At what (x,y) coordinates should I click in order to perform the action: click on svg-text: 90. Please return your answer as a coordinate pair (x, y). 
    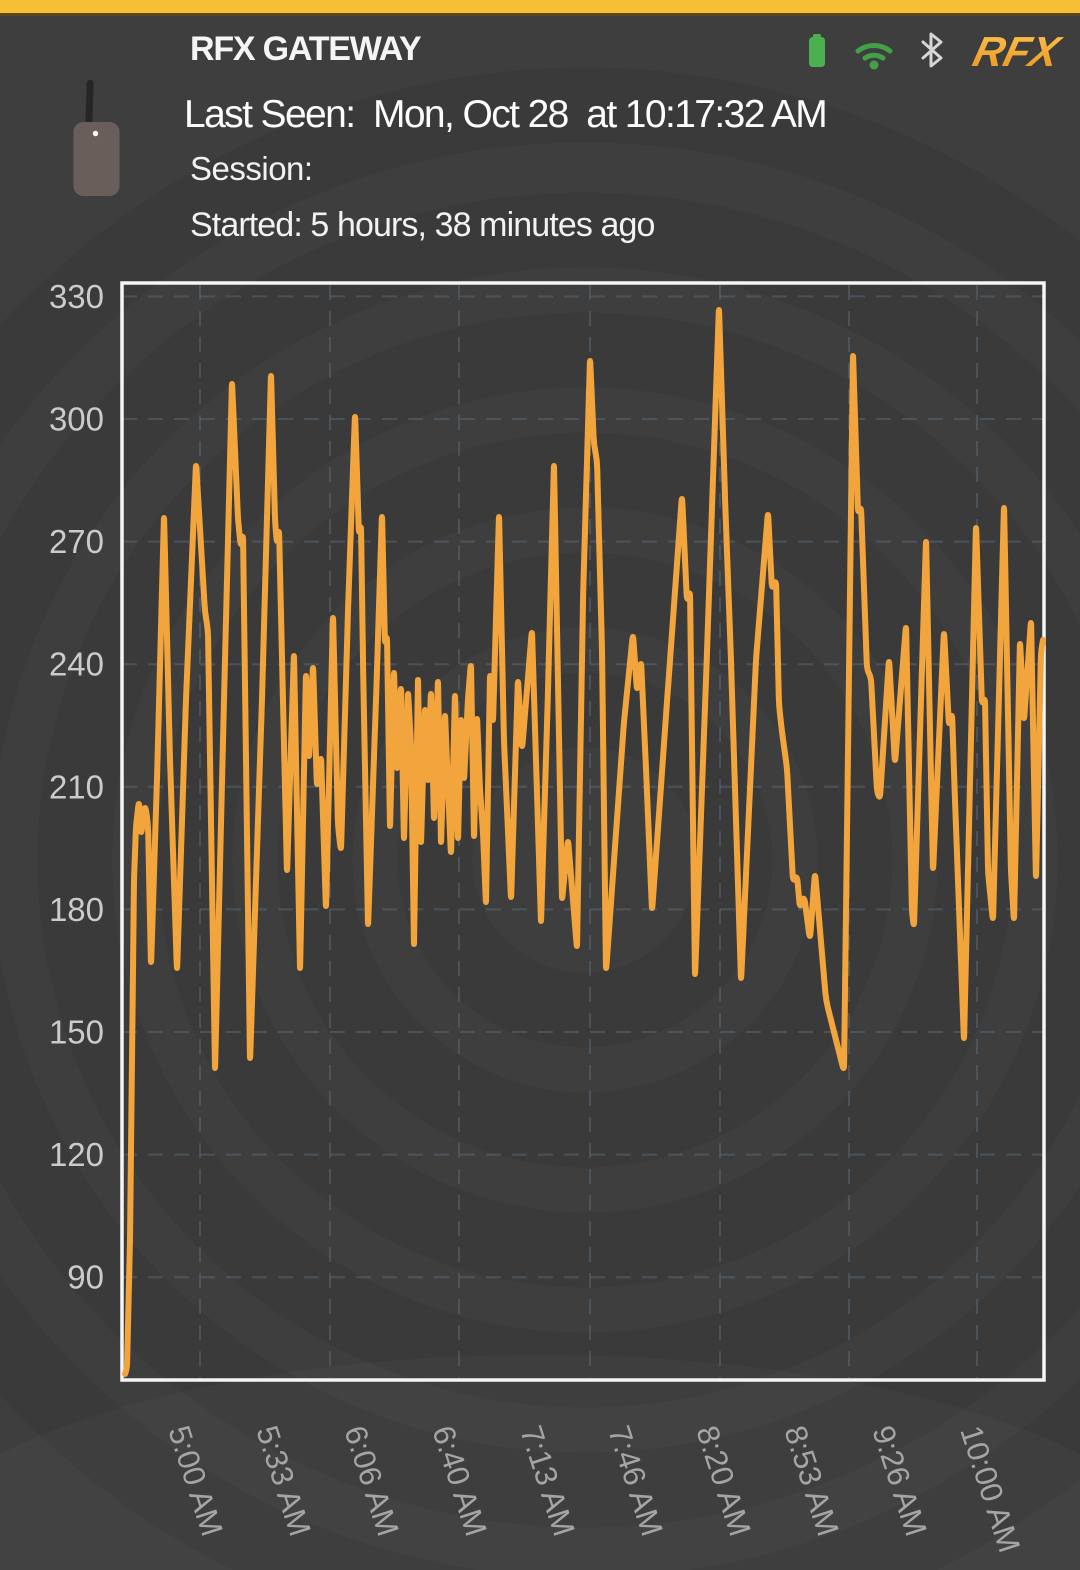
    Looking at the image, I should click on (85, 1277).